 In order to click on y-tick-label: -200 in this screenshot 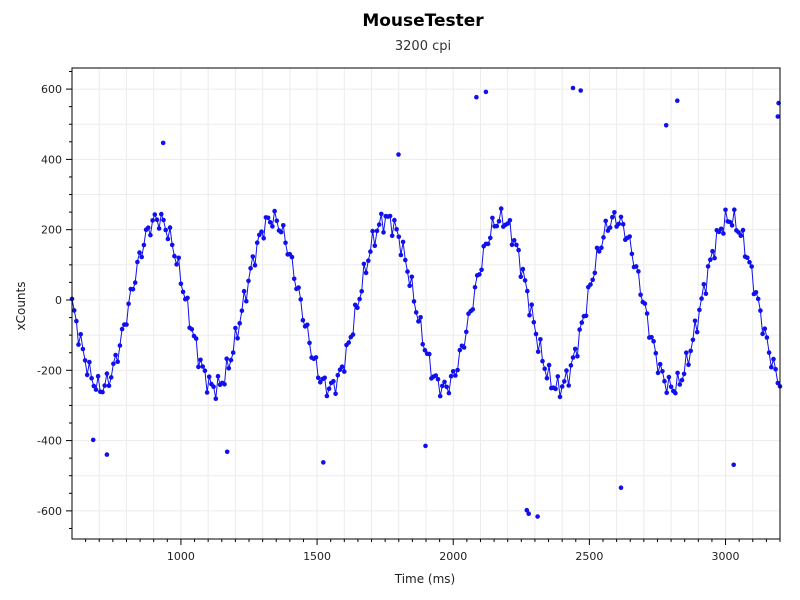, I will do `click(49, 370)`.